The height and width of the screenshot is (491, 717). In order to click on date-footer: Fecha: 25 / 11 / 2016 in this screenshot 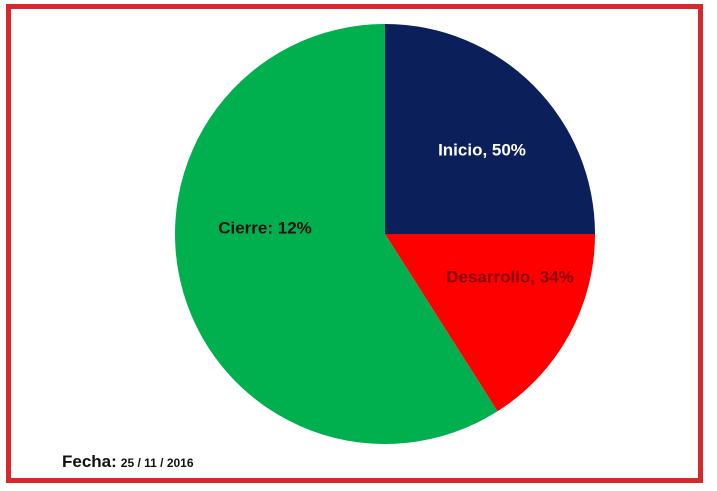, I will do `click(128, 462)`.